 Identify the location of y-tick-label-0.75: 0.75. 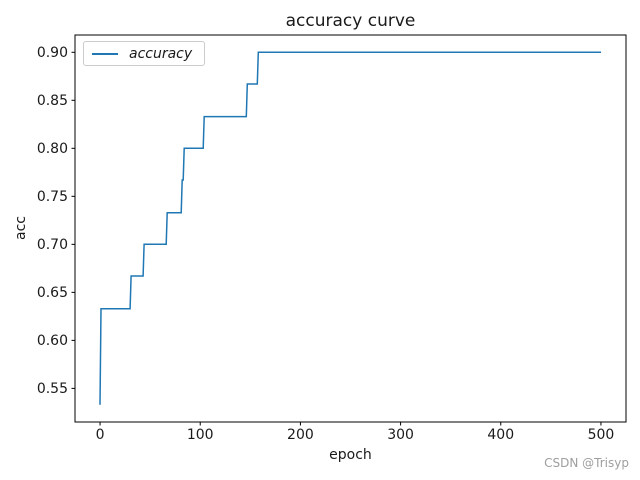
(52, 197).